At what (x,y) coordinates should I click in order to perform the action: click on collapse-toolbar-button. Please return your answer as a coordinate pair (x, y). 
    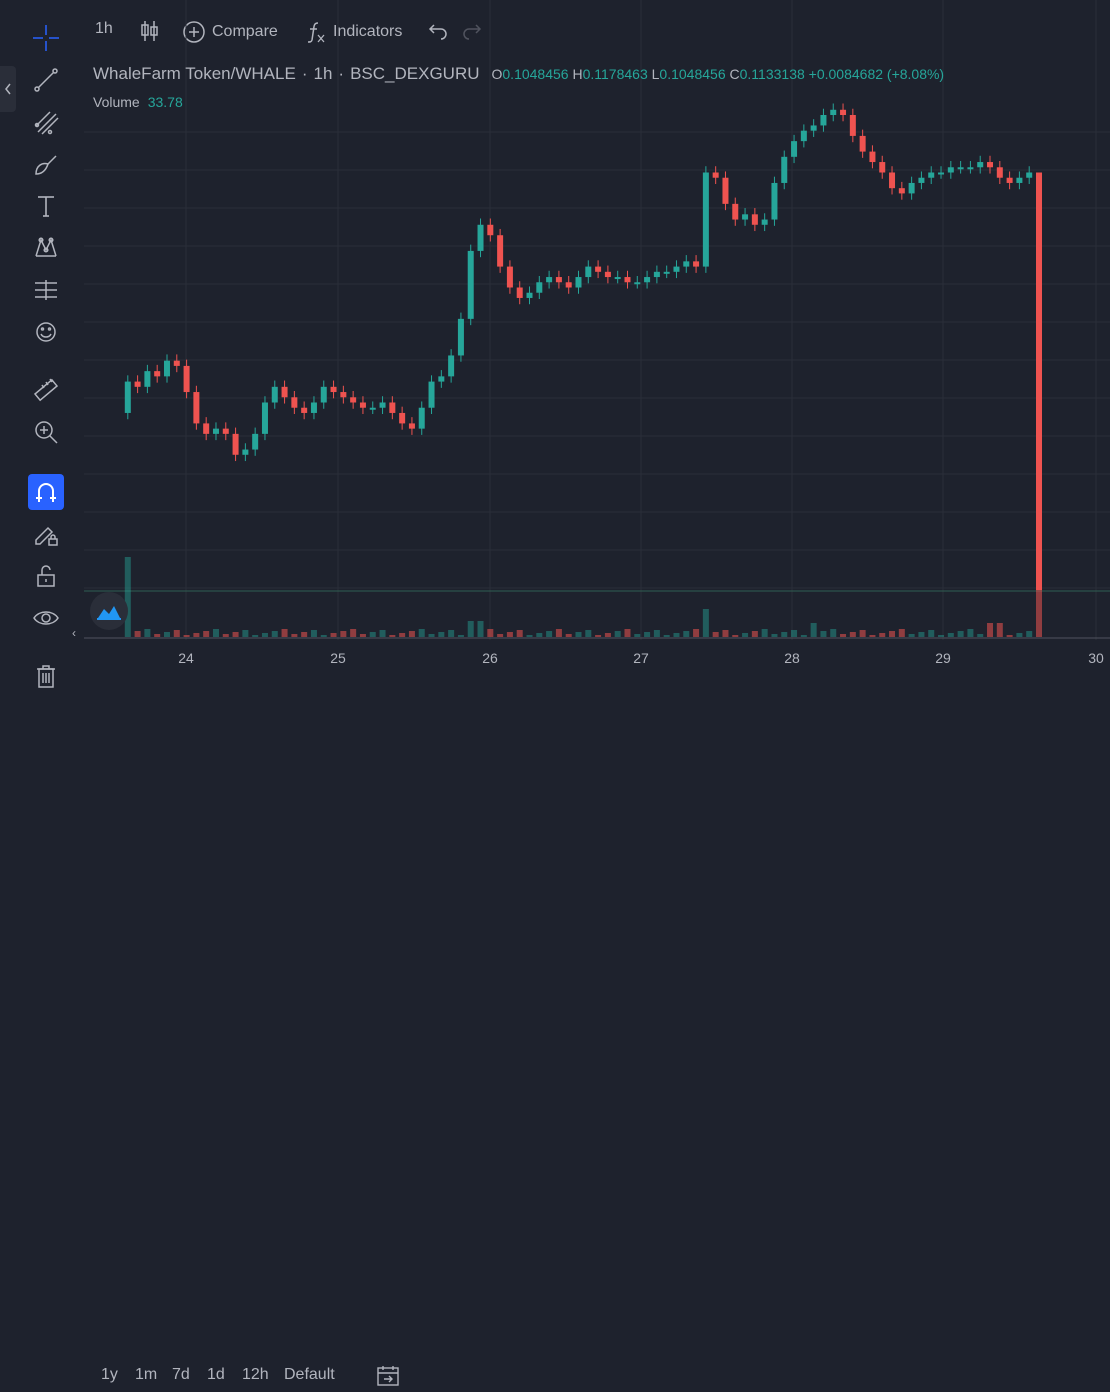
    Looking at the image, I should click on (8, 89).